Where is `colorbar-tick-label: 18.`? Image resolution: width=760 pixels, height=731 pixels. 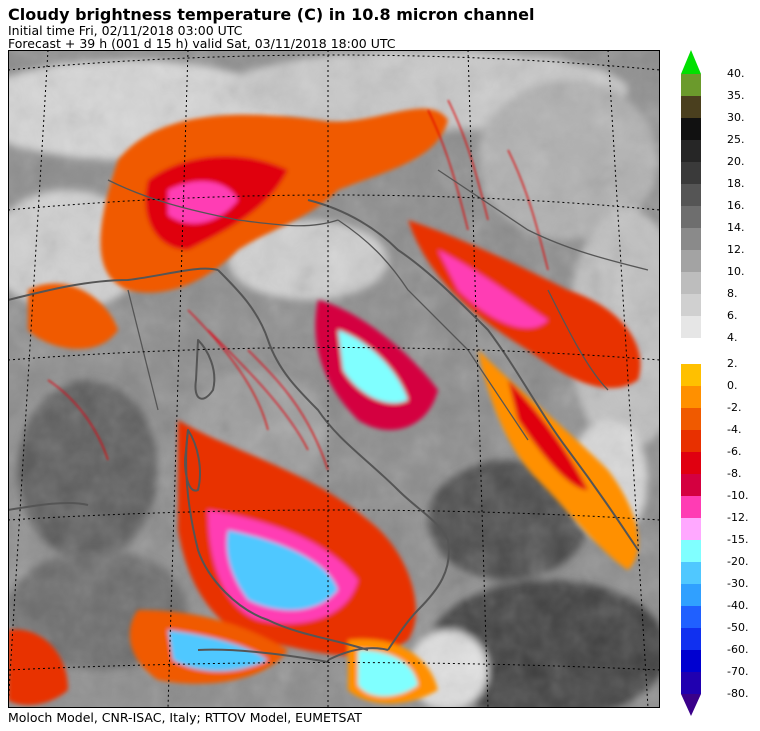
colorbar-tick-label: 18. is located at coordinates (736, 183).